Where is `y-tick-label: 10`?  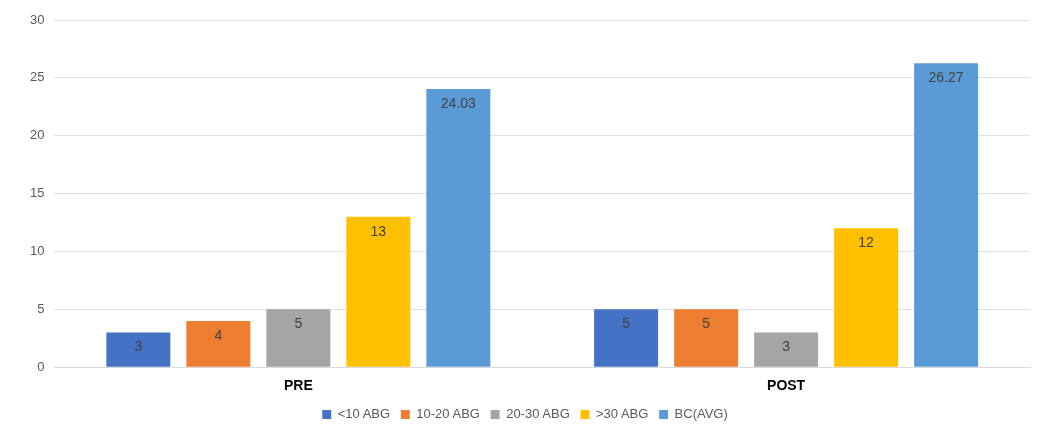
y-tick-label: 10 is located at coordinates (37, 251).